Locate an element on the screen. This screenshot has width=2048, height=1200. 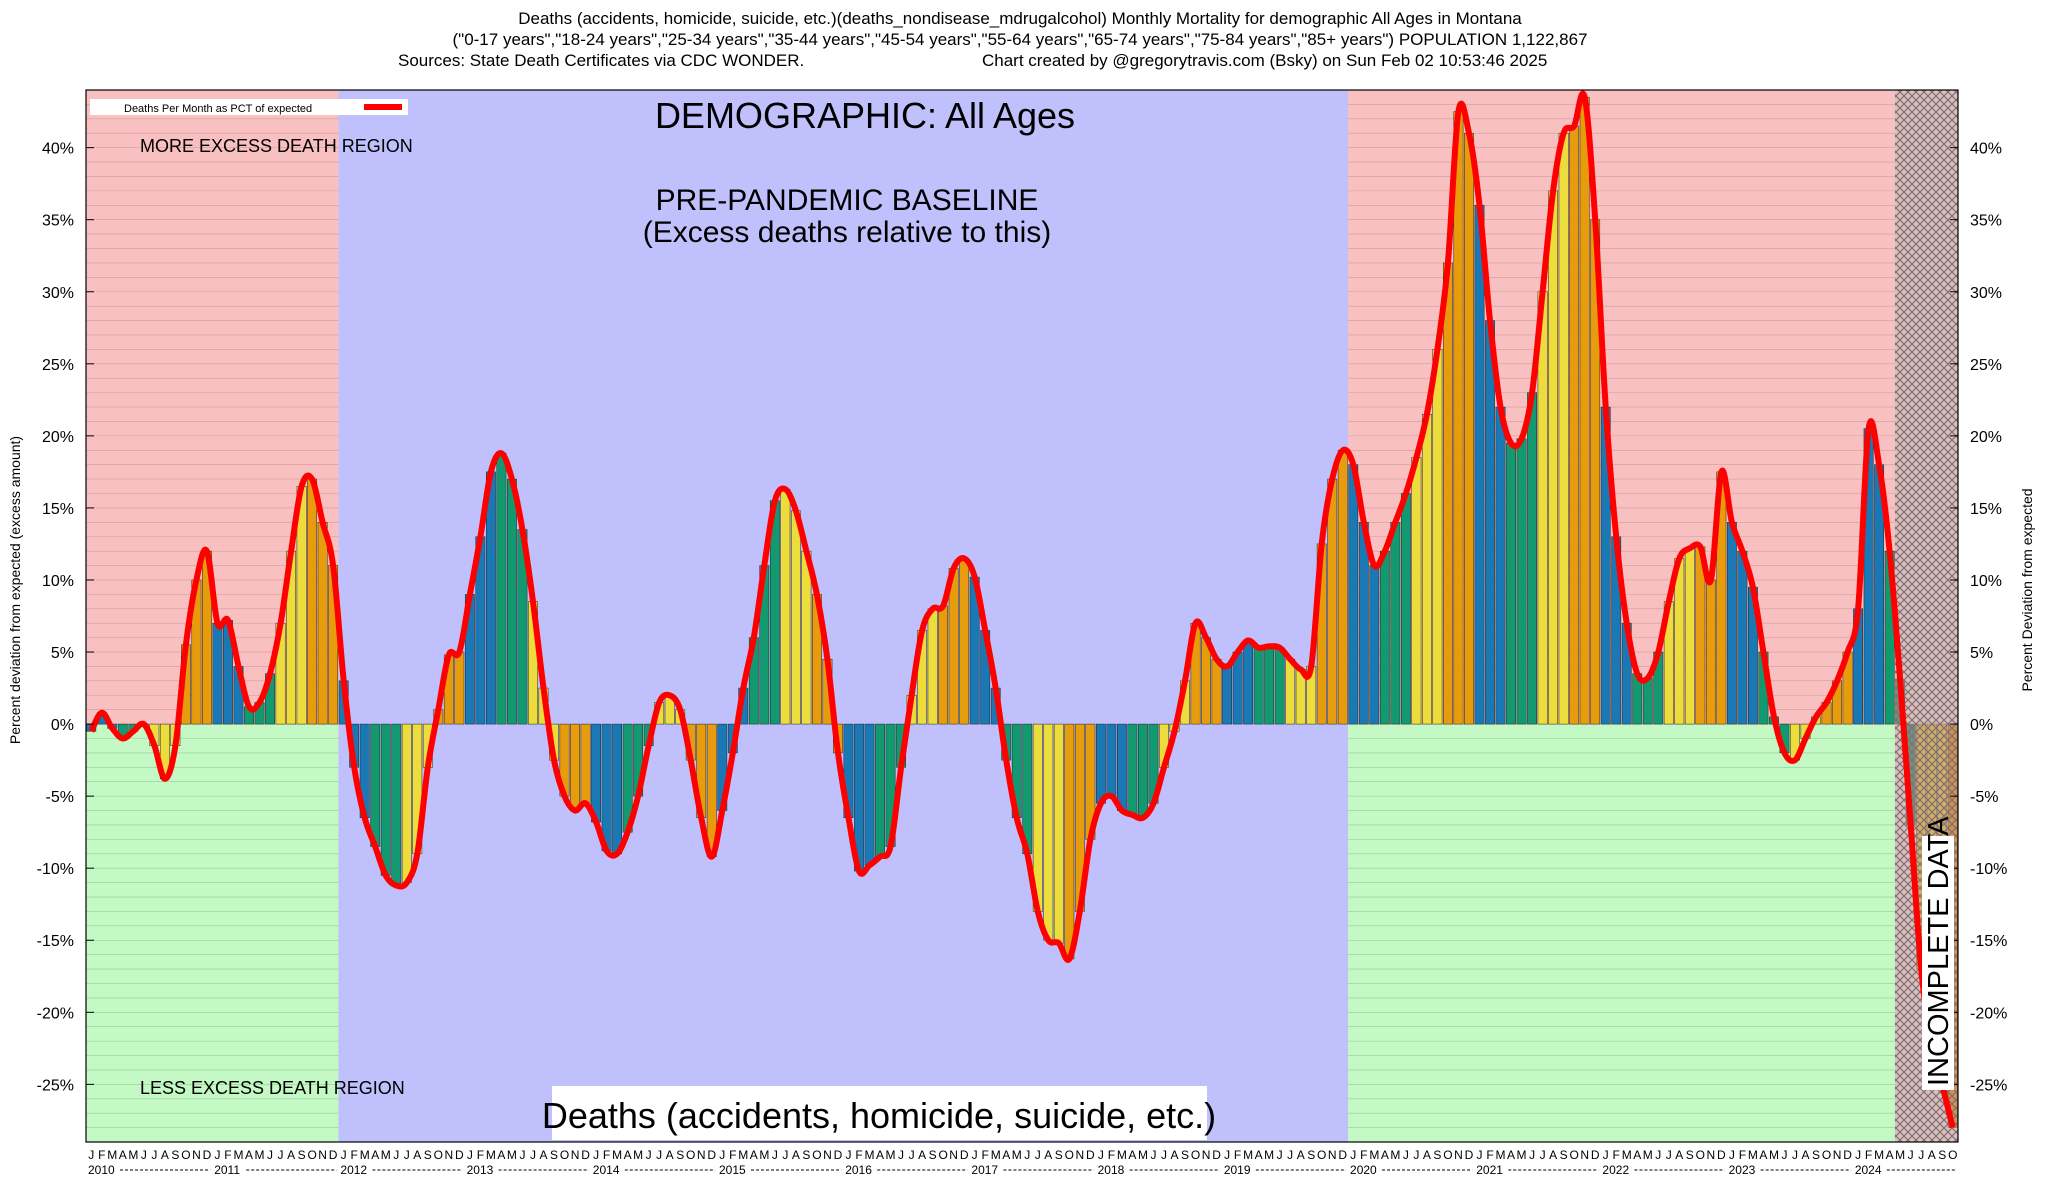
baseline-subtitle: (Excess deaths relative to this) is located at coordinates (847, 232).